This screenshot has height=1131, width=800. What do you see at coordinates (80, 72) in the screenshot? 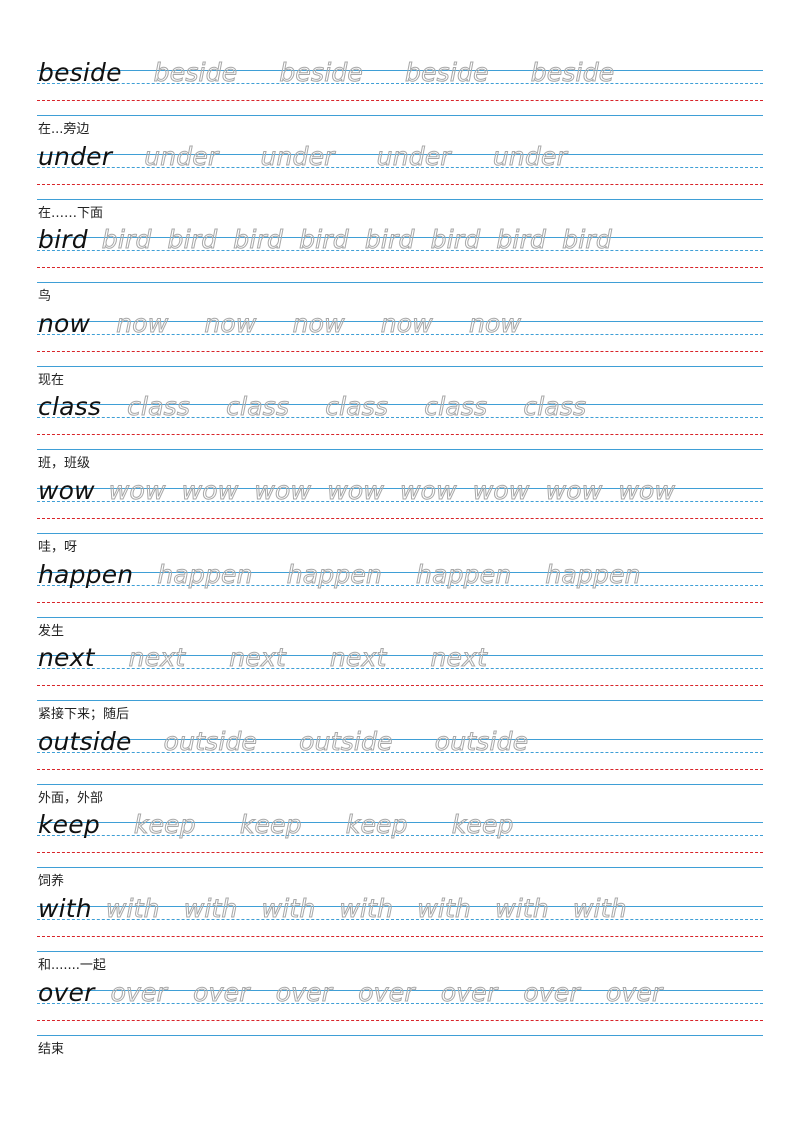
I see `model-word: beside` at bounding box center [80, 72].